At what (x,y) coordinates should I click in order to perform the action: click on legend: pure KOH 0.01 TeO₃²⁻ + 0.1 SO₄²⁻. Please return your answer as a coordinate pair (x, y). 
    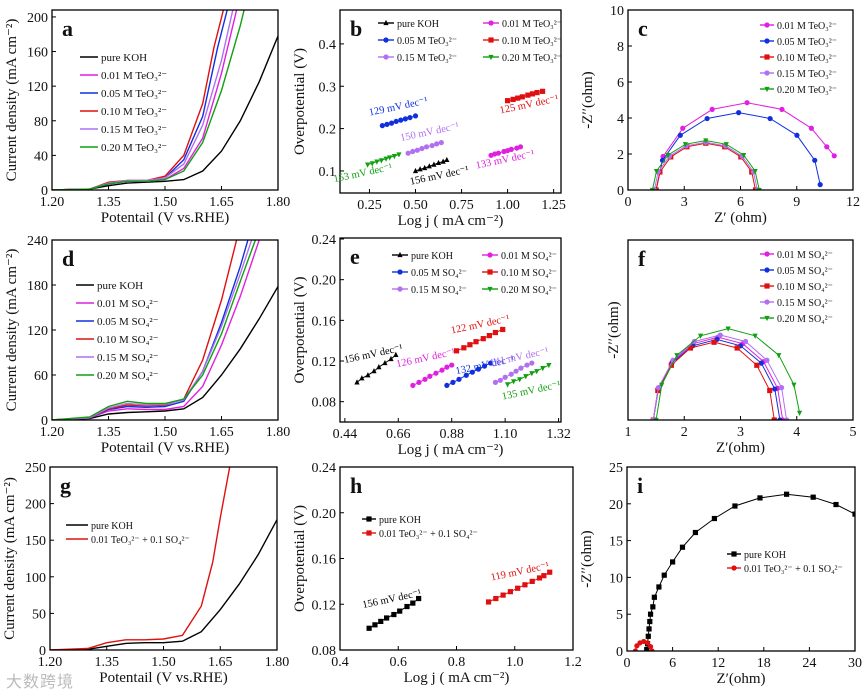
    Looking at the image, I should click on (420, 527).